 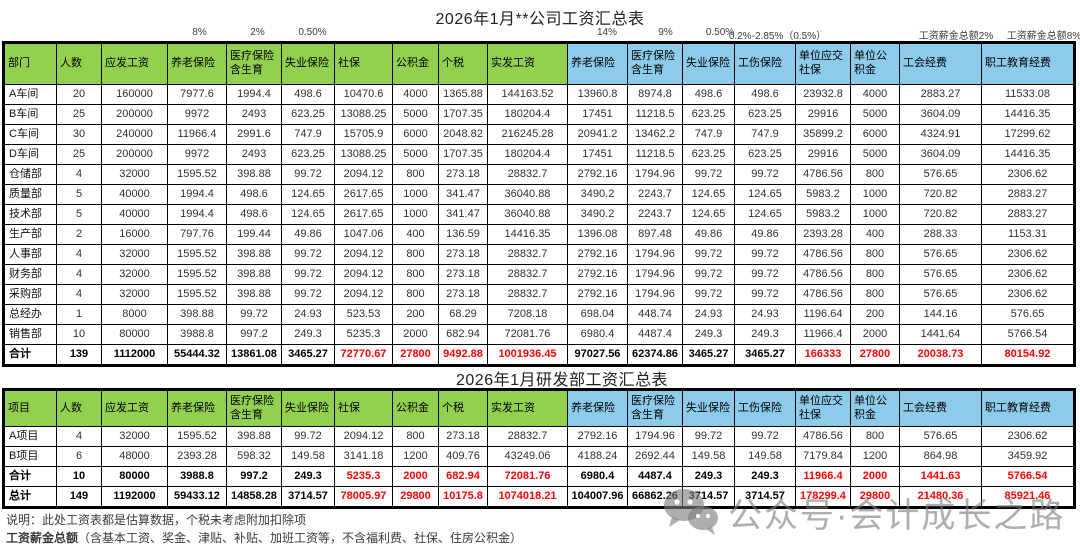 I want to click on cell: 总经办, so click(x=30, y=314).